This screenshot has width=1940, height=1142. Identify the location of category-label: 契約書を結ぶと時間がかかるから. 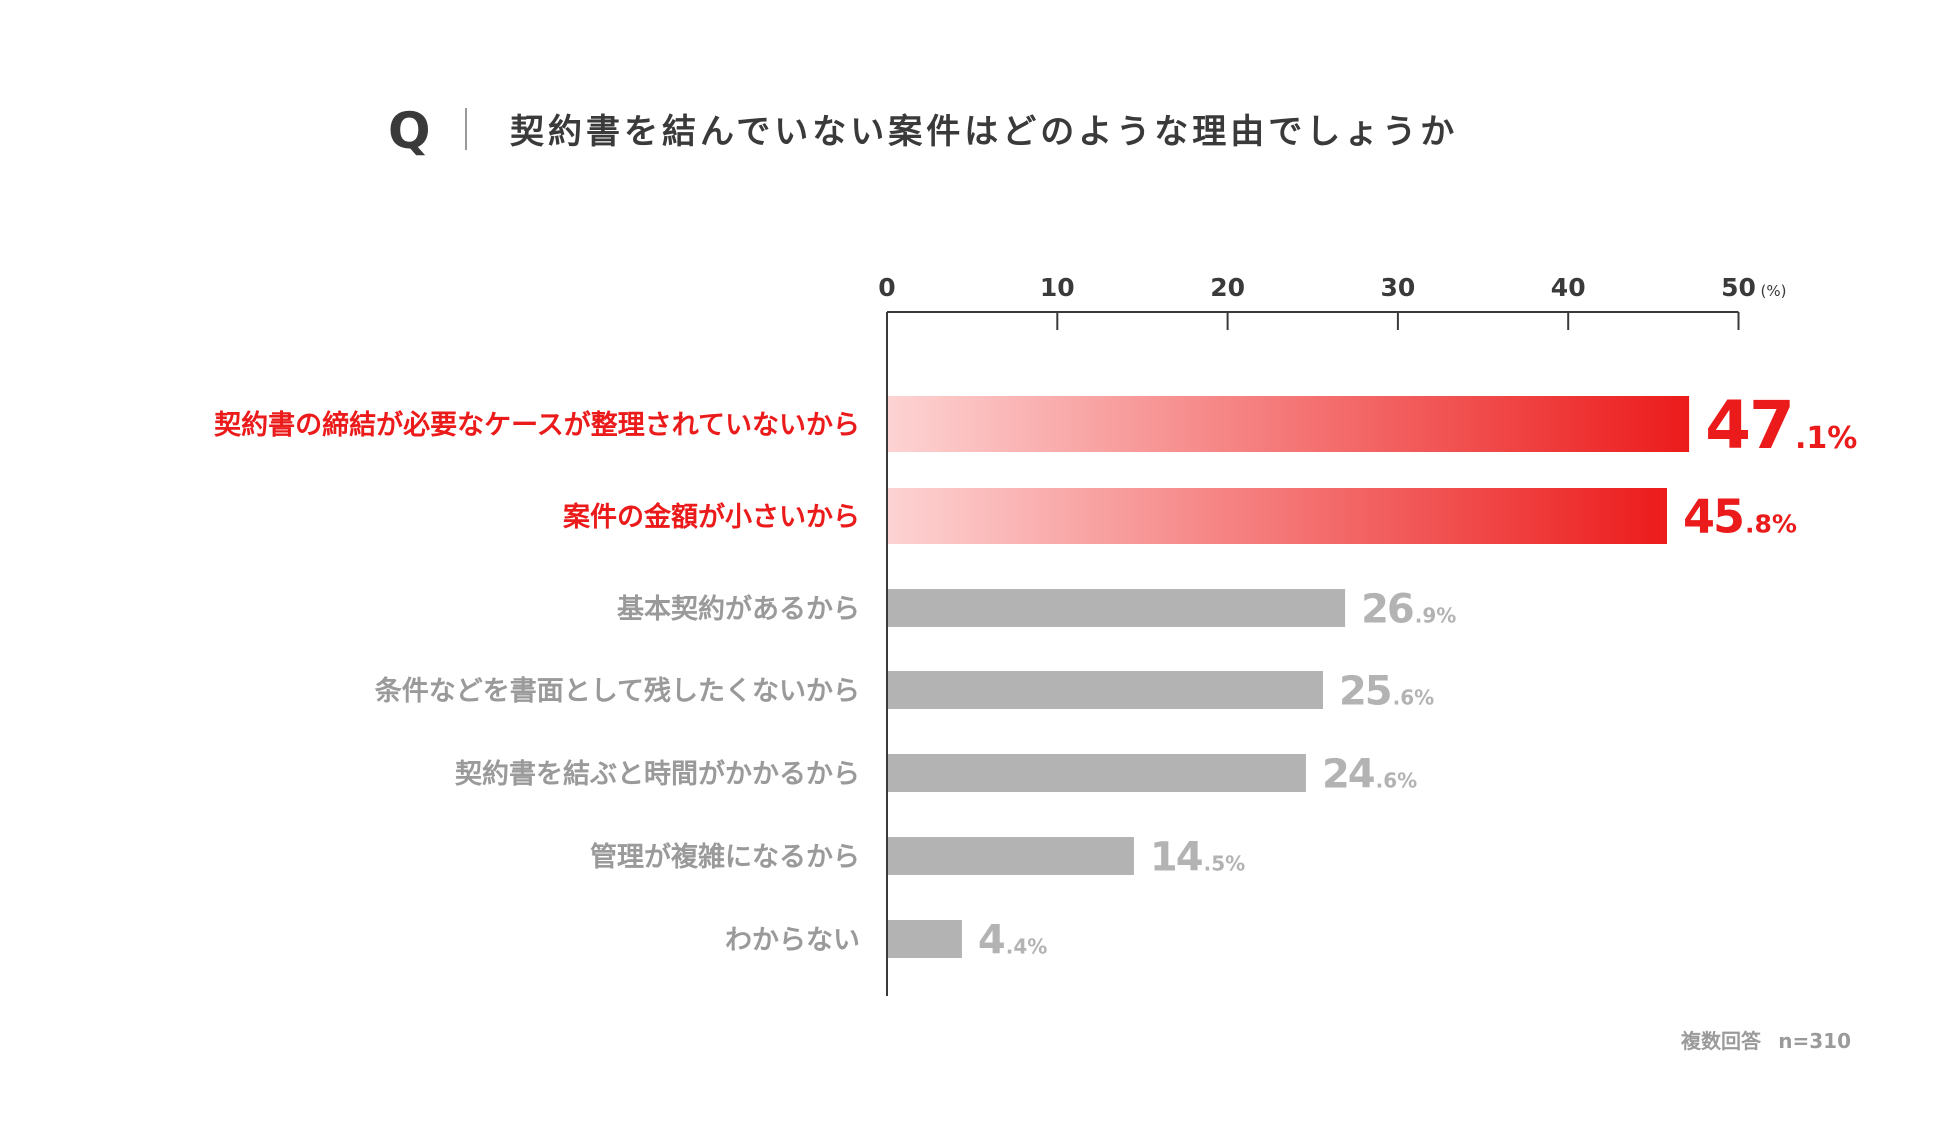
(657, 774).